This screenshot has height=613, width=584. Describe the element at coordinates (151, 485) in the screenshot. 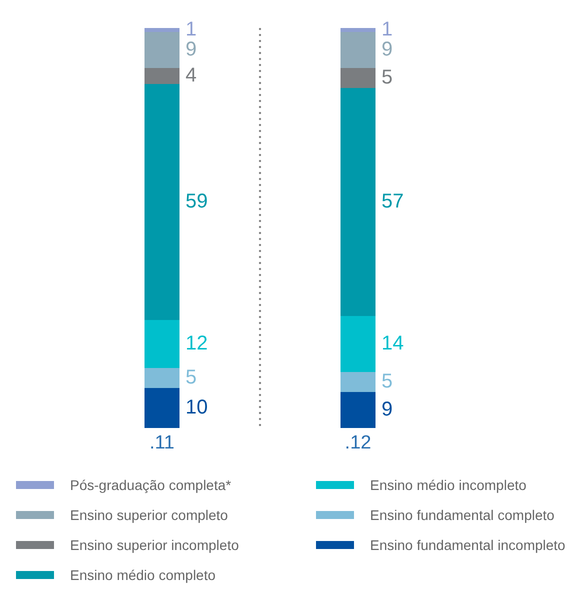

I see `legend-label: Pós-graduação completa*` at that location.